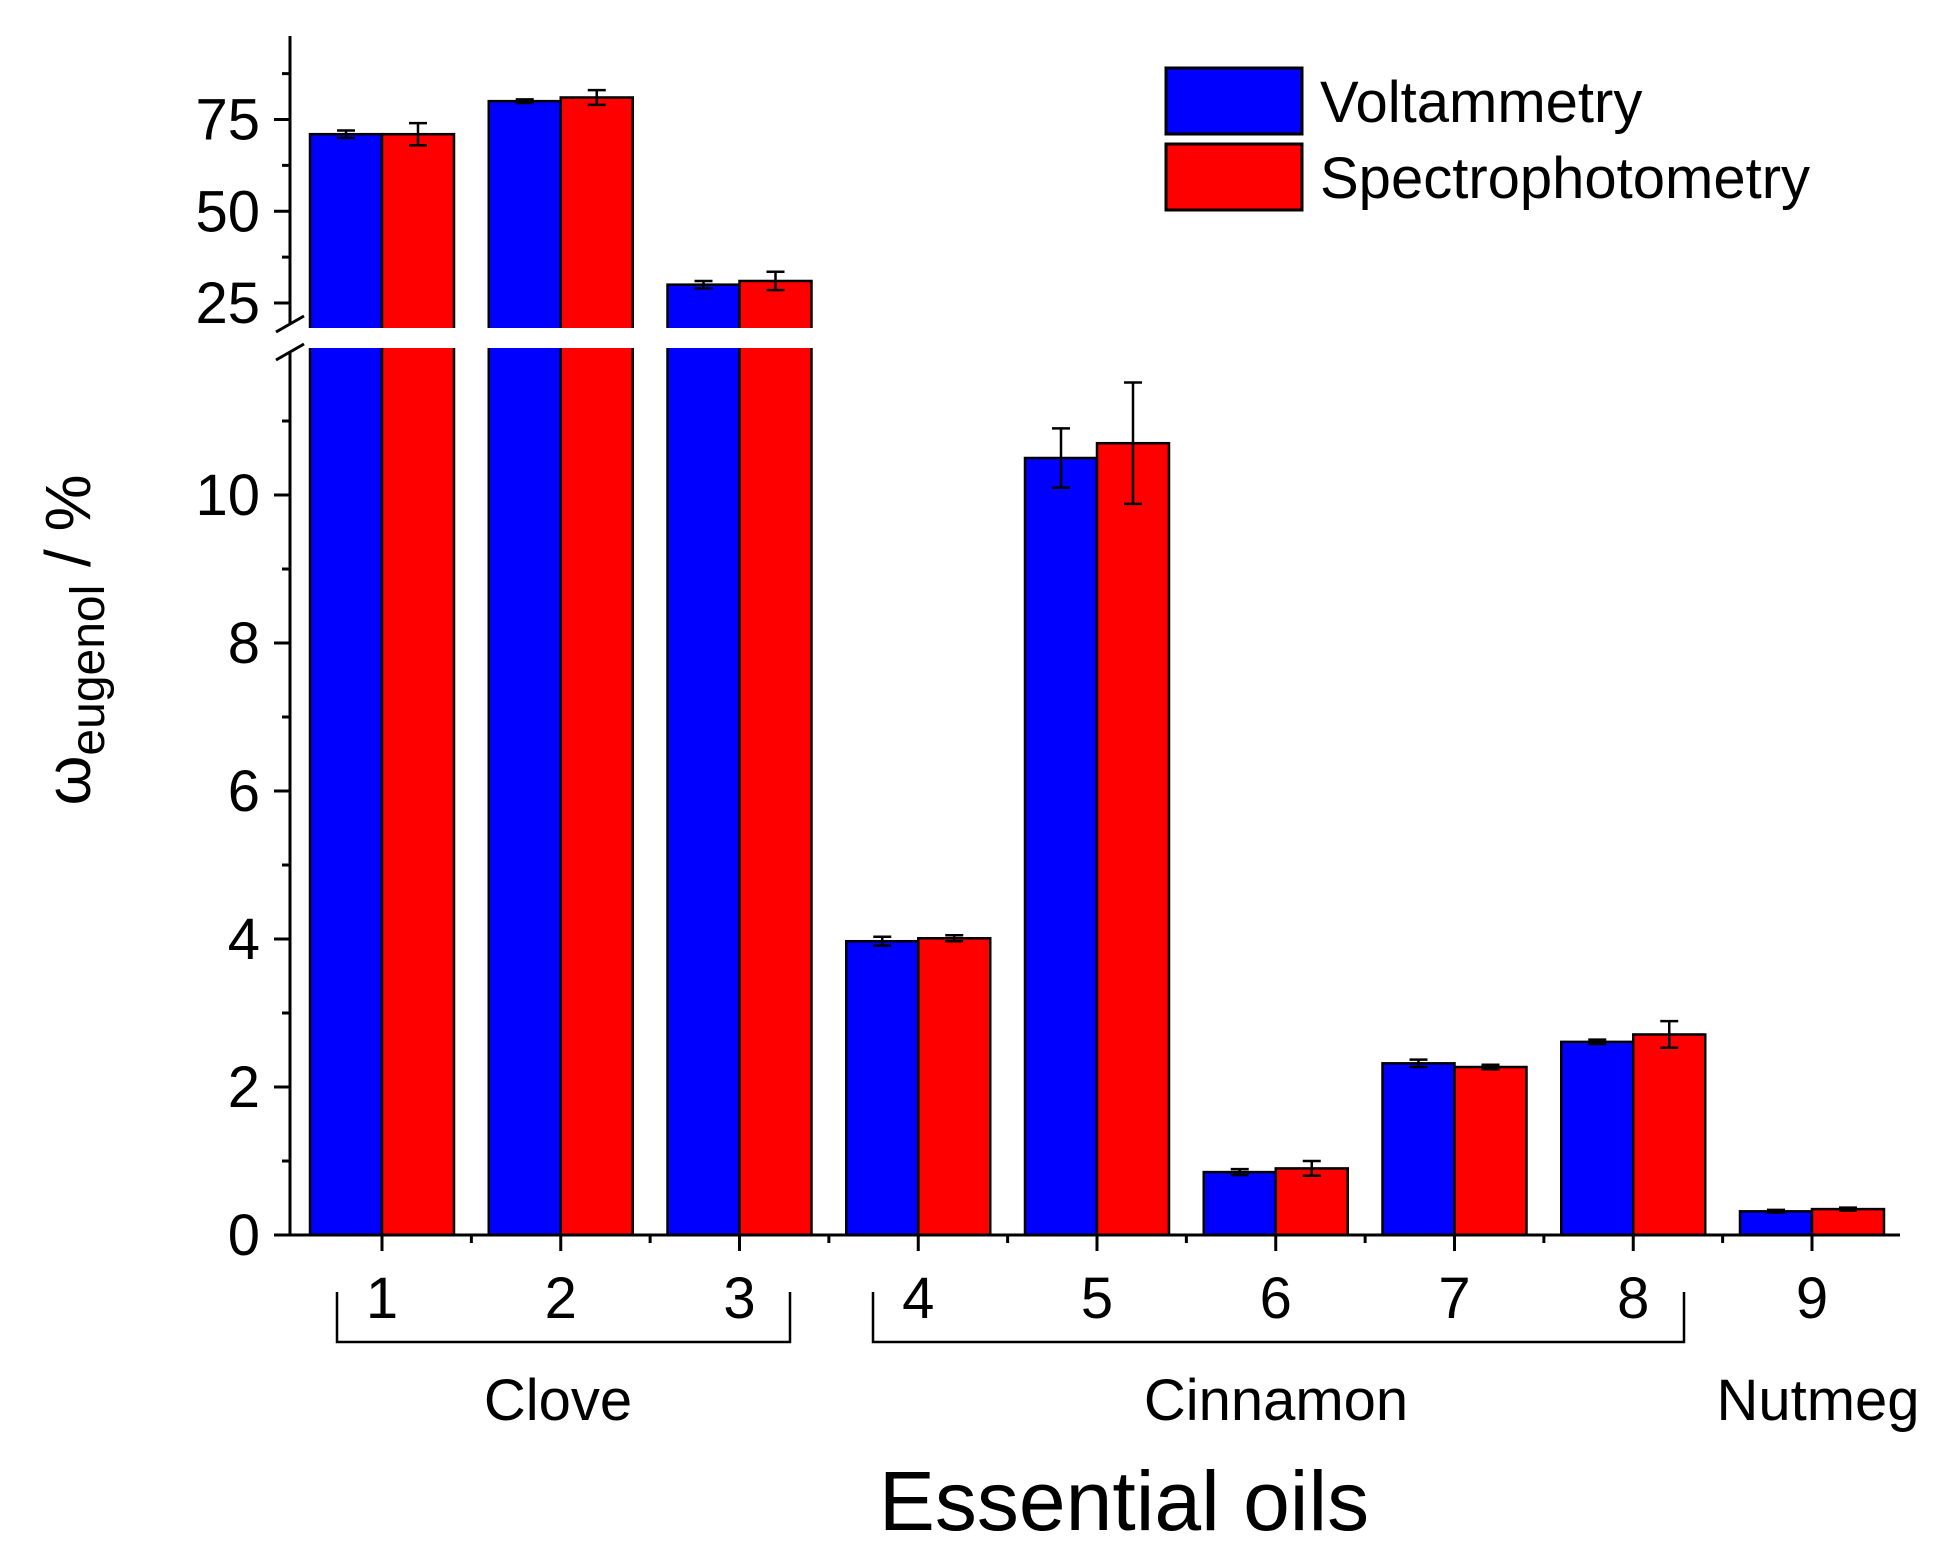 This screenshot has height=1560, width=1942. What do you see at coordinates (88, 670) in the screenshot?
I see `y-axis-subscript: eugenol` at bounding box center [88, 670].